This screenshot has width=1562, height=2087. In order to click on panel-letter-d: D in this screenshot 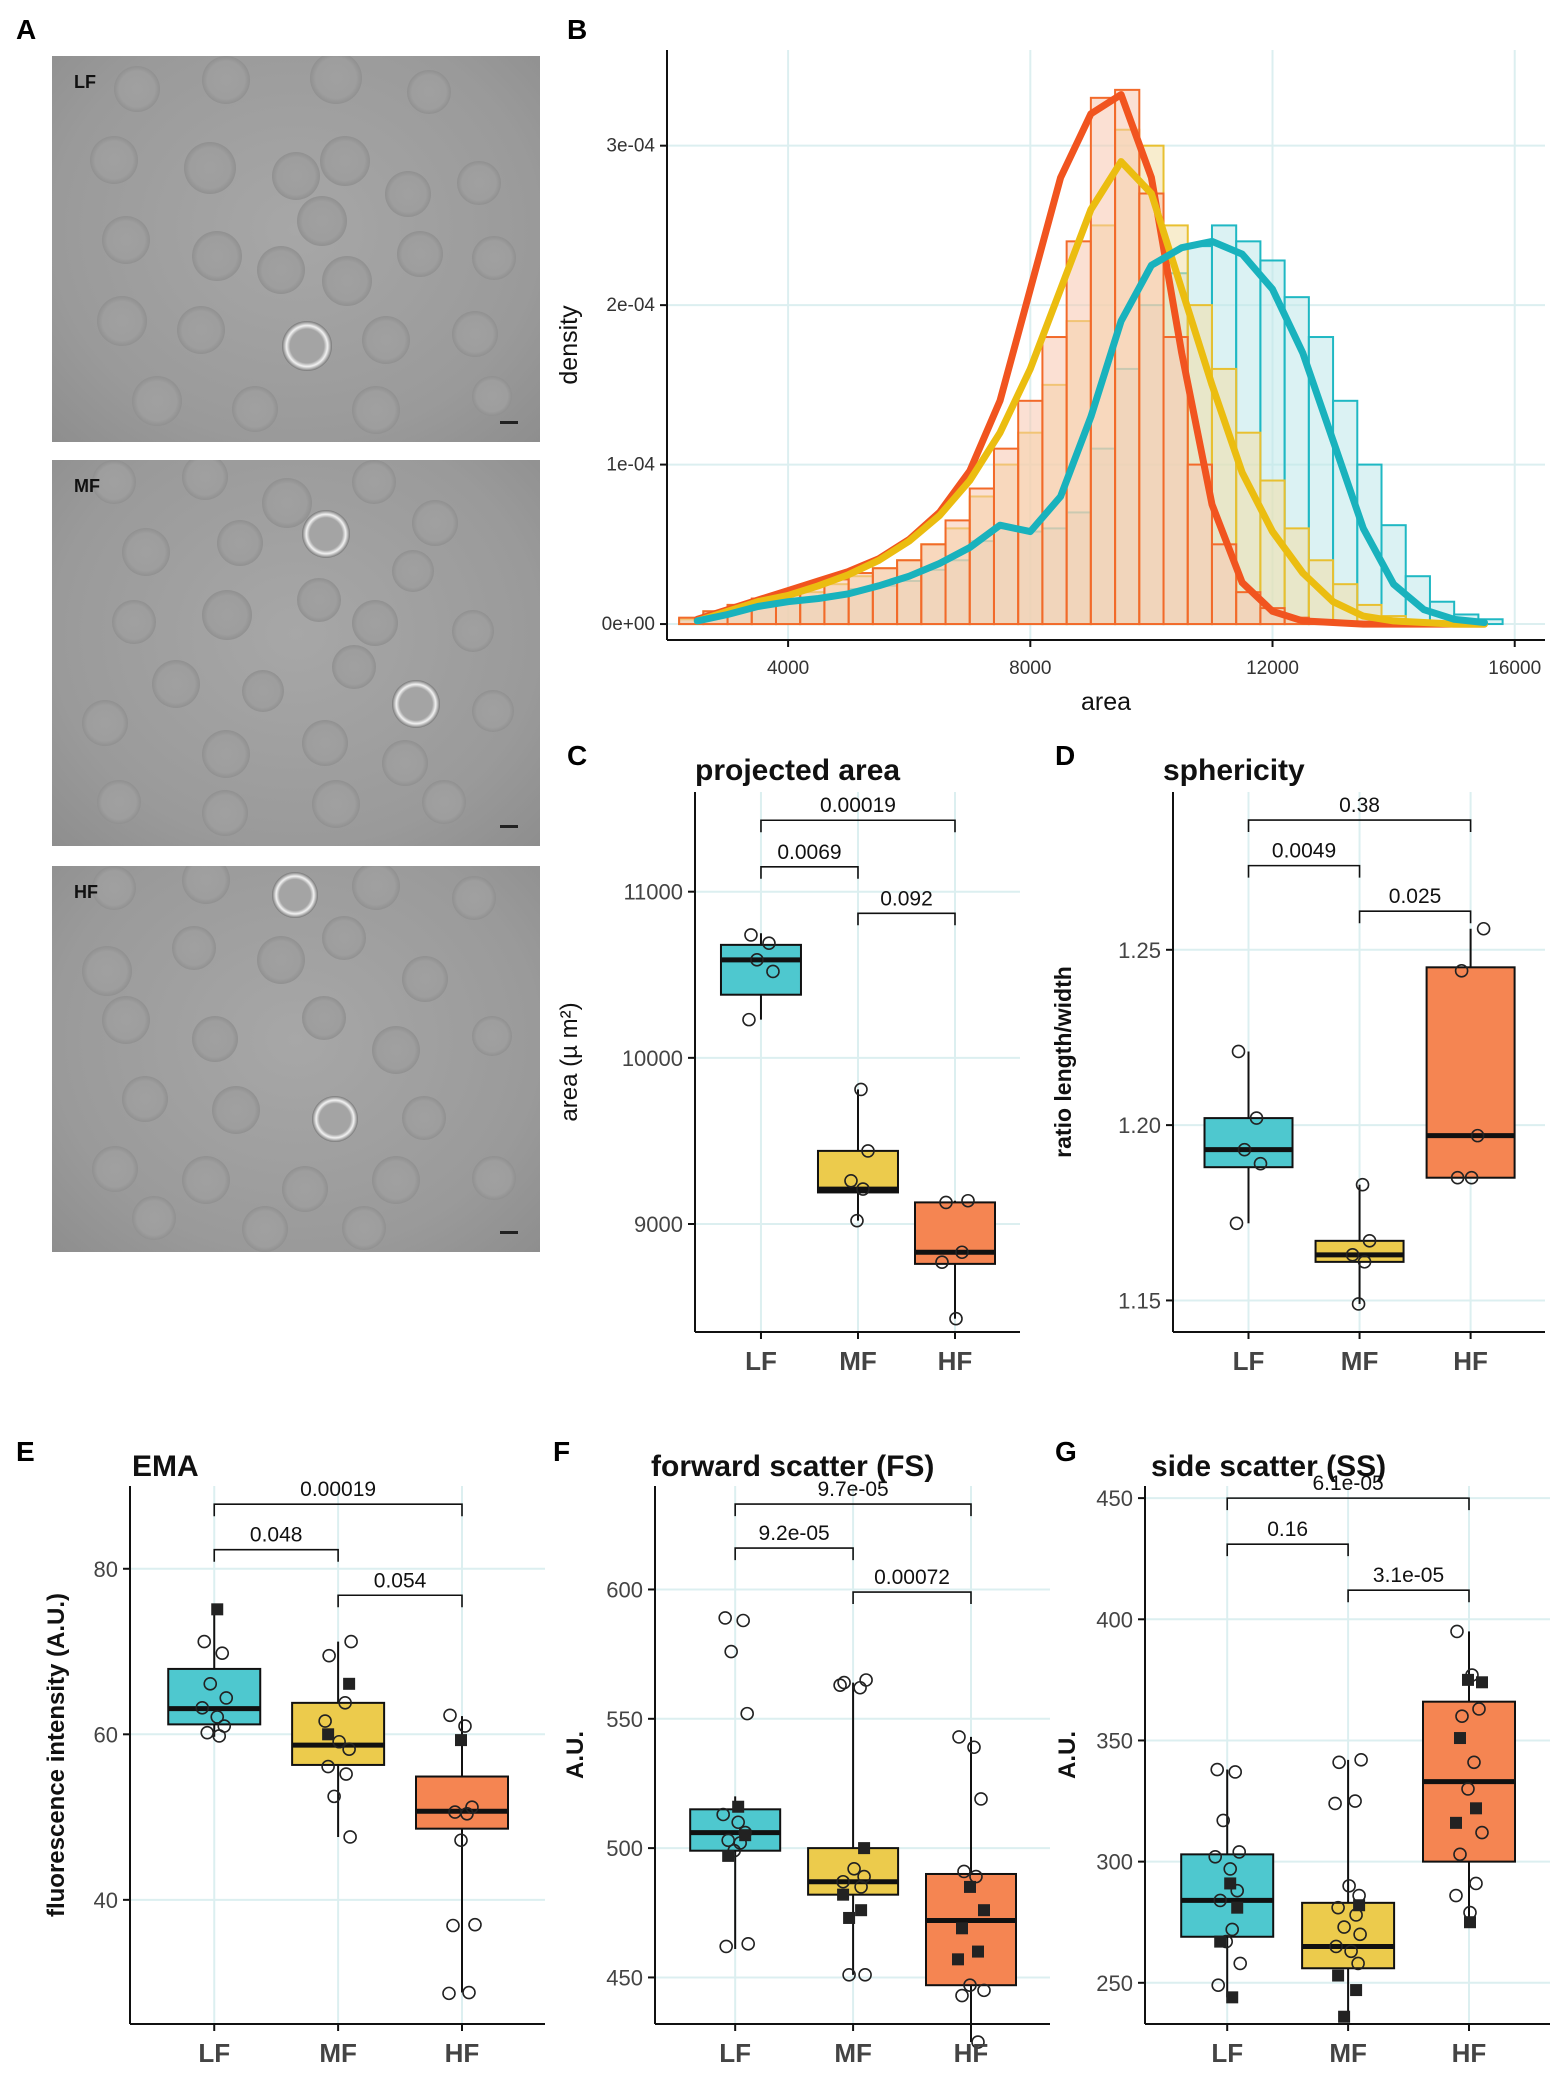, I will do `click(1065, 755)`.